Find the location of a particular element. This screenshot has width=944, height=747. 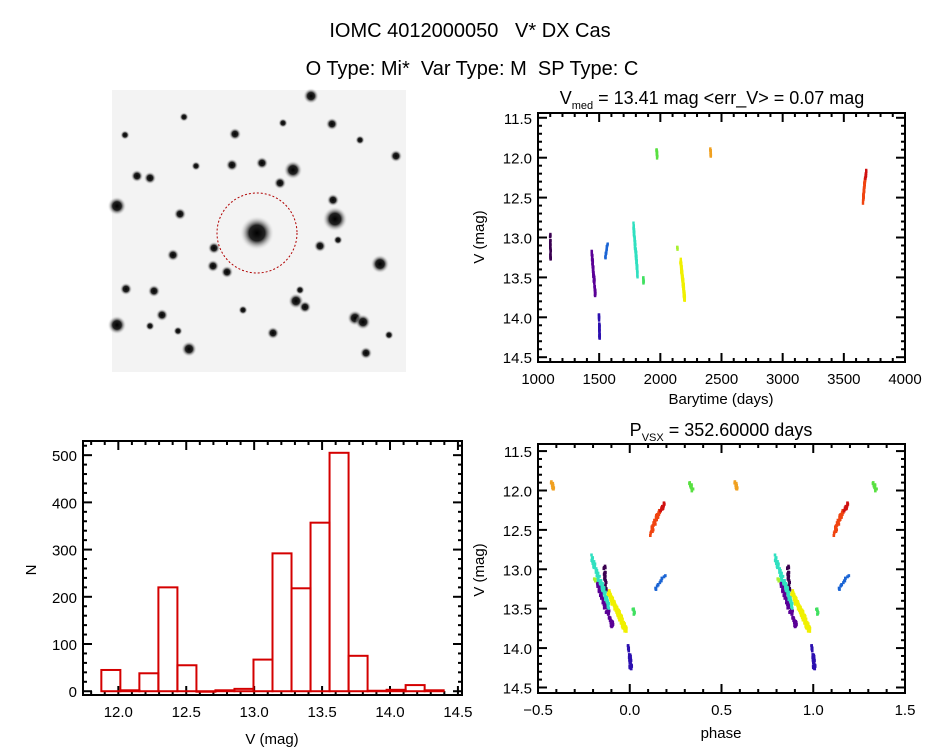

phase-xtick-label: 0.5 is located at coordinates (721, 710).